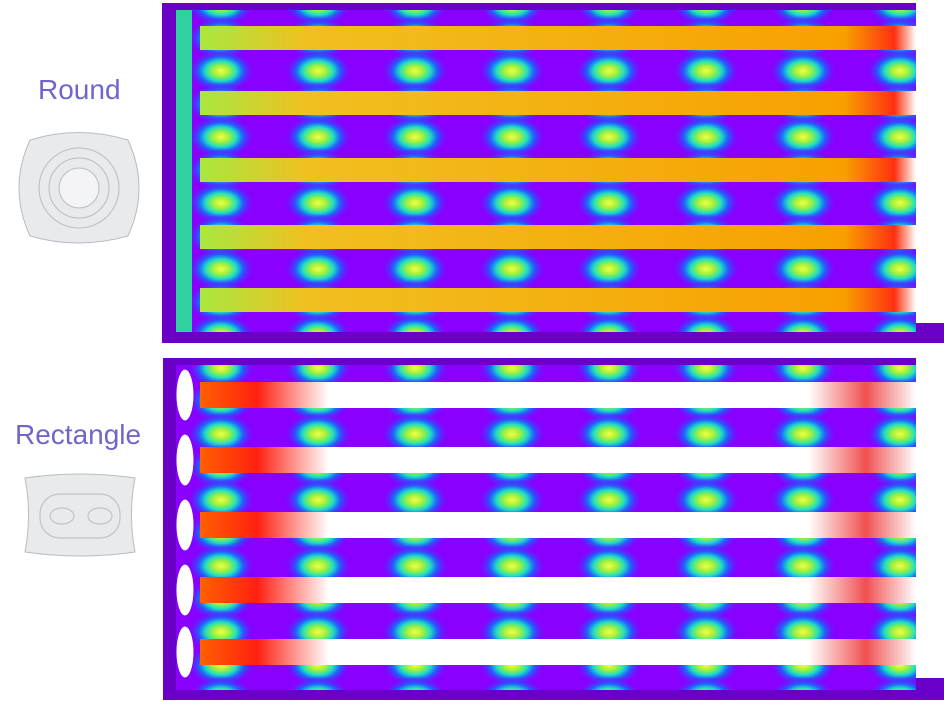 The width and height of the screenshot is (944, 708). What do you see at coordinates (79, 89) in the screenshot?
I see `panel-label: Round` at bounding box center [79, 89].